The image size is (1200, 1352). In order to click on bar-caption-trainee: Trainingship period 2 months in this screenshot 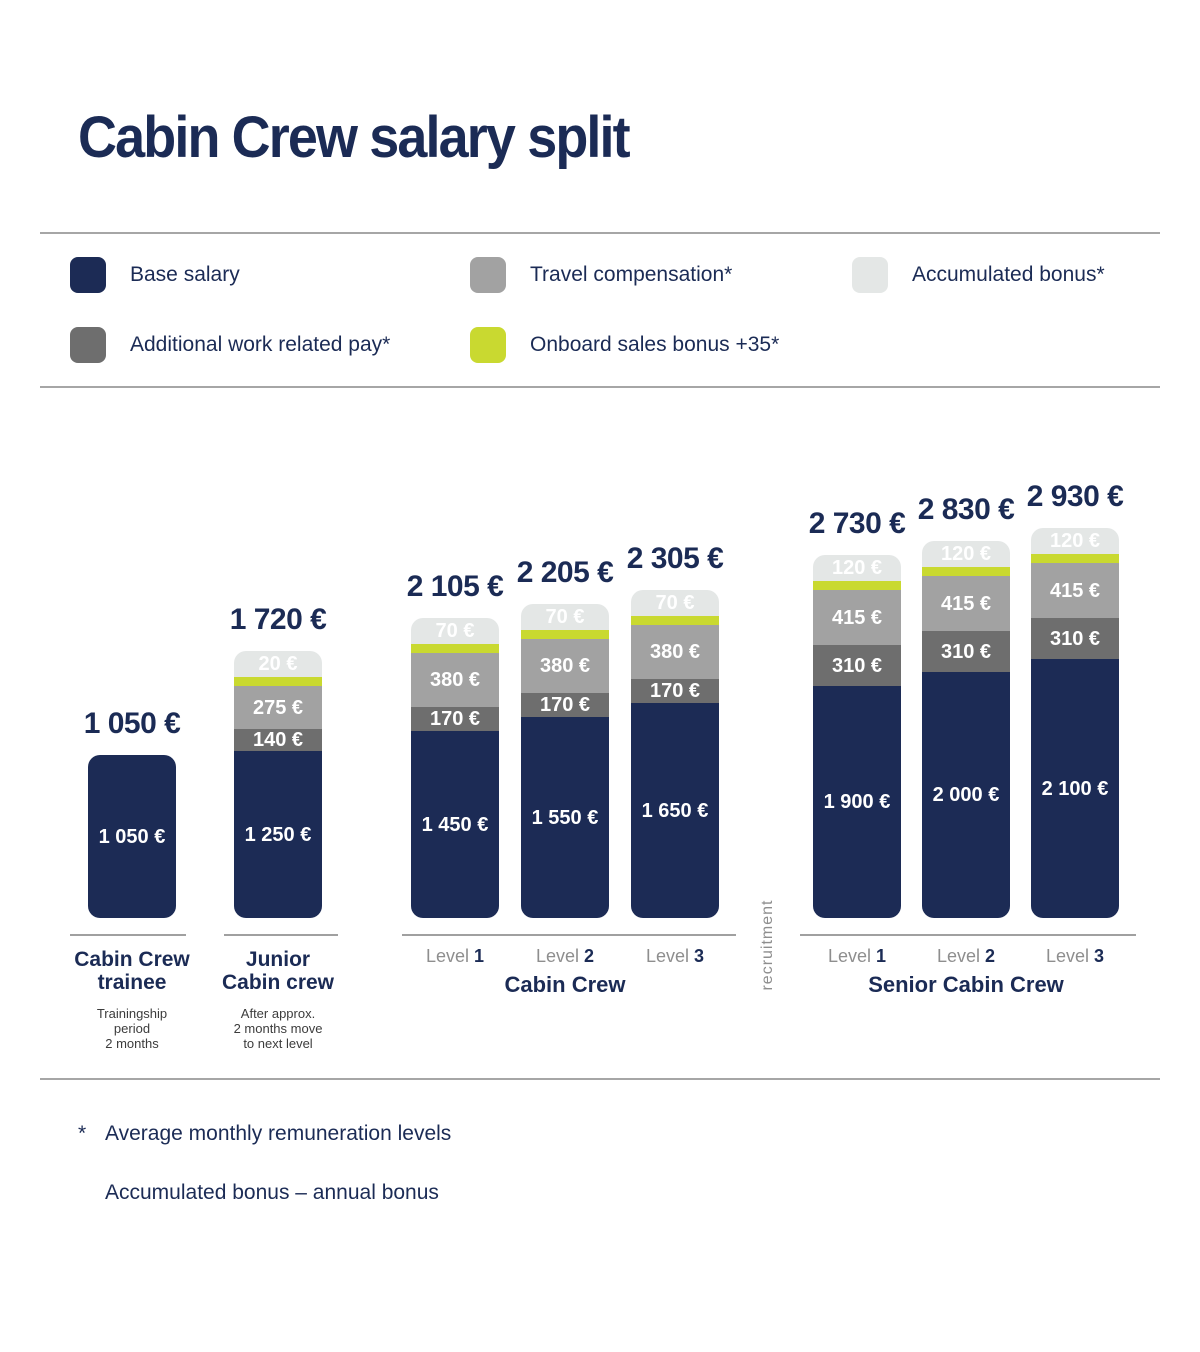, I will do `click(132, 1028)`.